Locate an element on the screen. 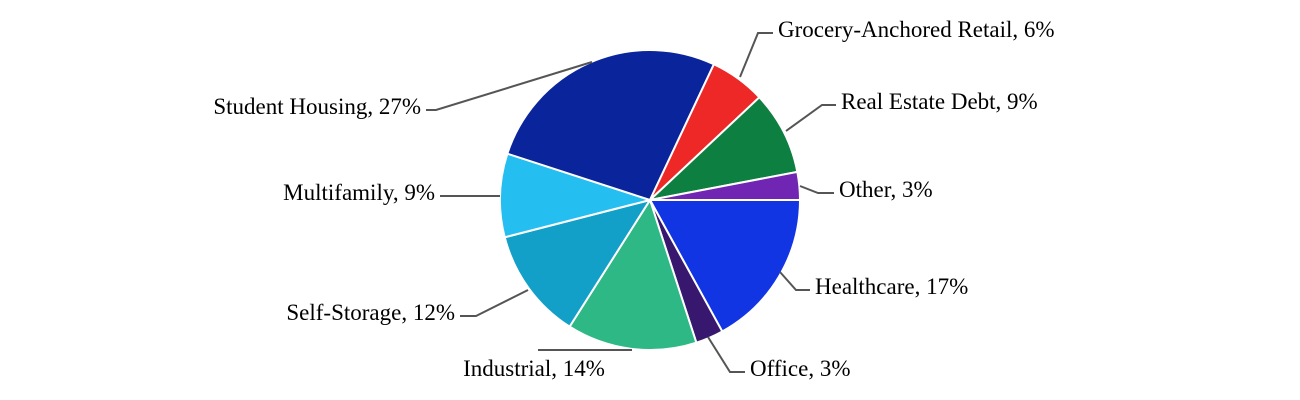 This screenshot has height=400, width=1300. slice-label-industrial: Industrial, 14% is located at coordinates (534, 368).